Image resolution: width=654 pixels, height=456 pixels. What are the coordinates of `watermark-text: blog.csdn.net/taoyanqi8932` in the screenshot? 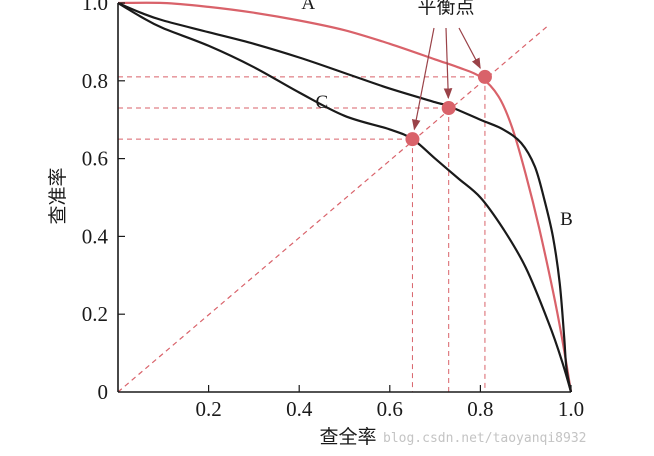 It's located at (485, 438).